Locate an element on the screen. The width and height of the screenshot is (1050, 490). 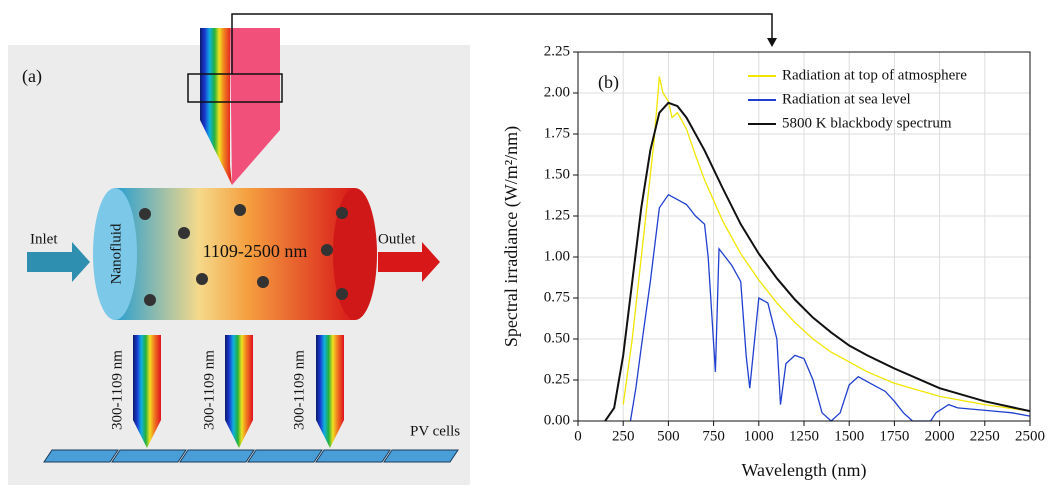
x-tick-label: 1500 is located at coordinates (849, 436).